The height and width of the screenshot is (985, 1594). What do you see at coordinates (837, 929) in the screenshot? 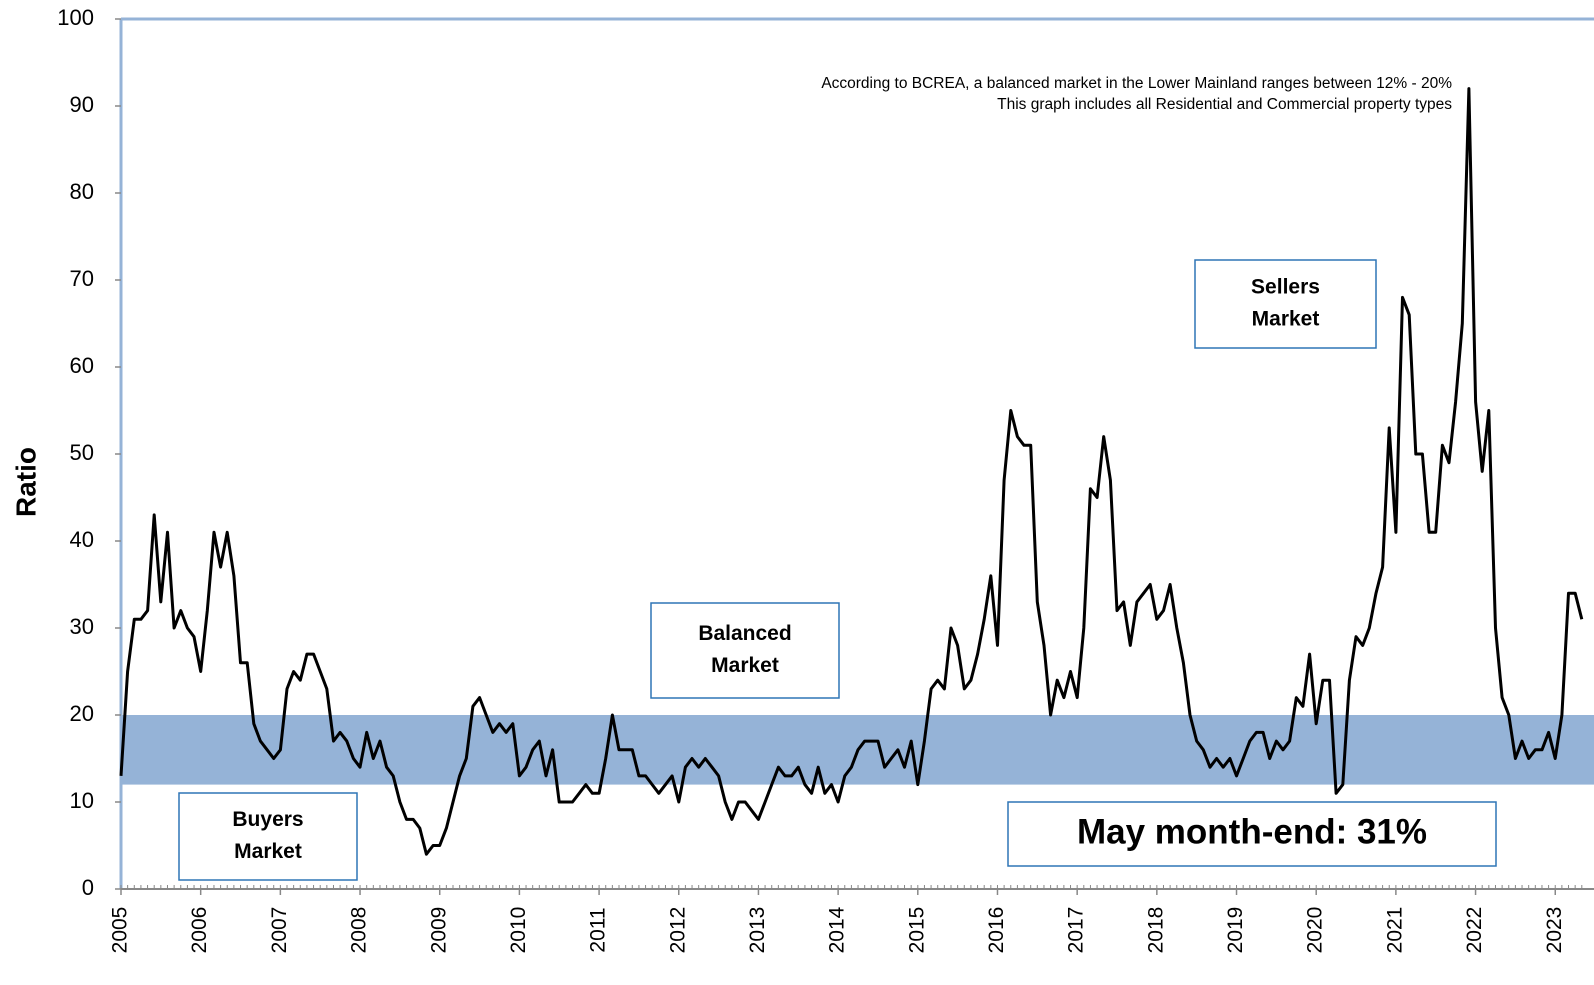
I see `x-tick-label: 2014` at bounding box center [837, 929].